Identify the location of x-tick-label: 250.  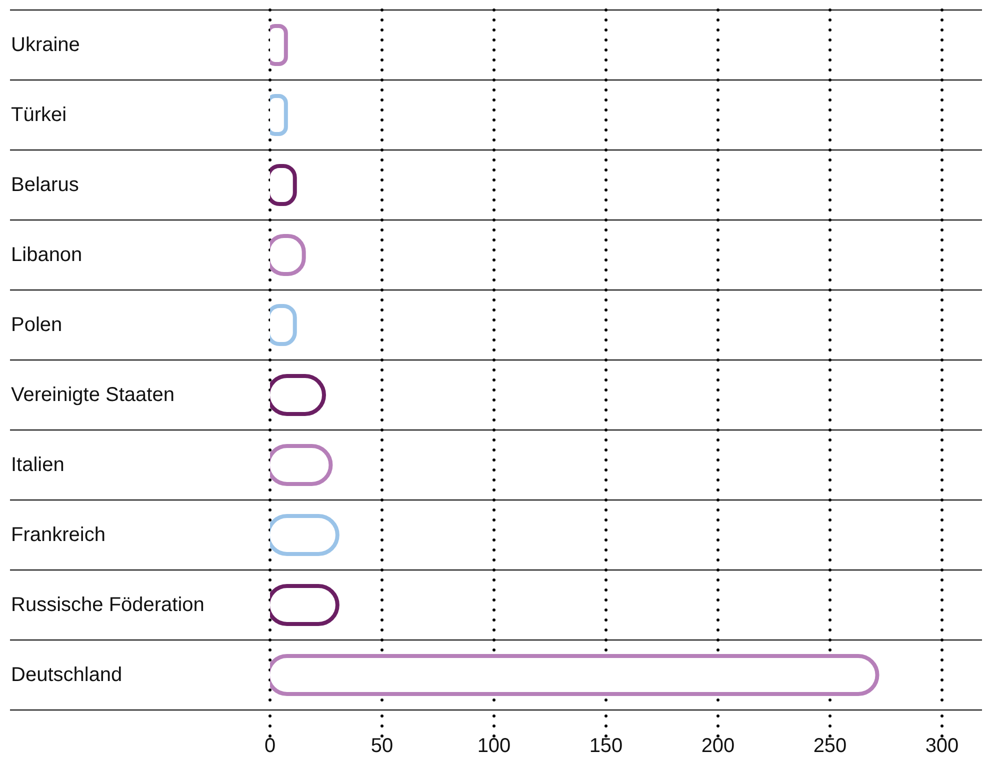
(830, 746).